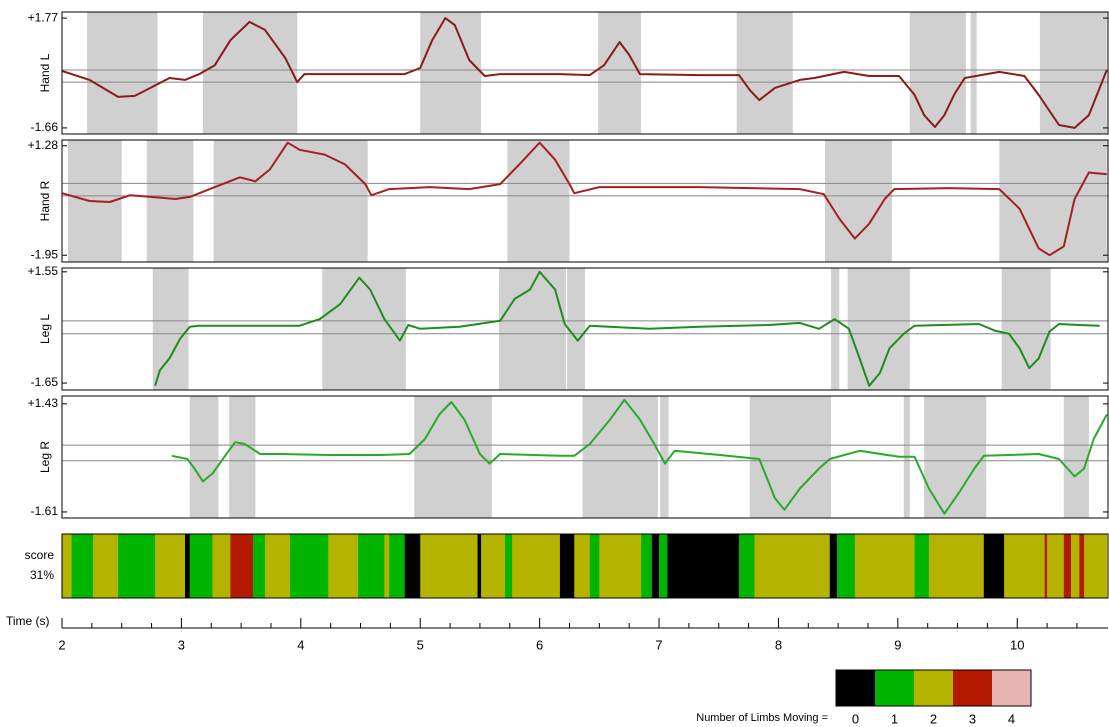 The width and height of the screenshot is (1109, 727). I want to click on score-frame, so click(585, 566).